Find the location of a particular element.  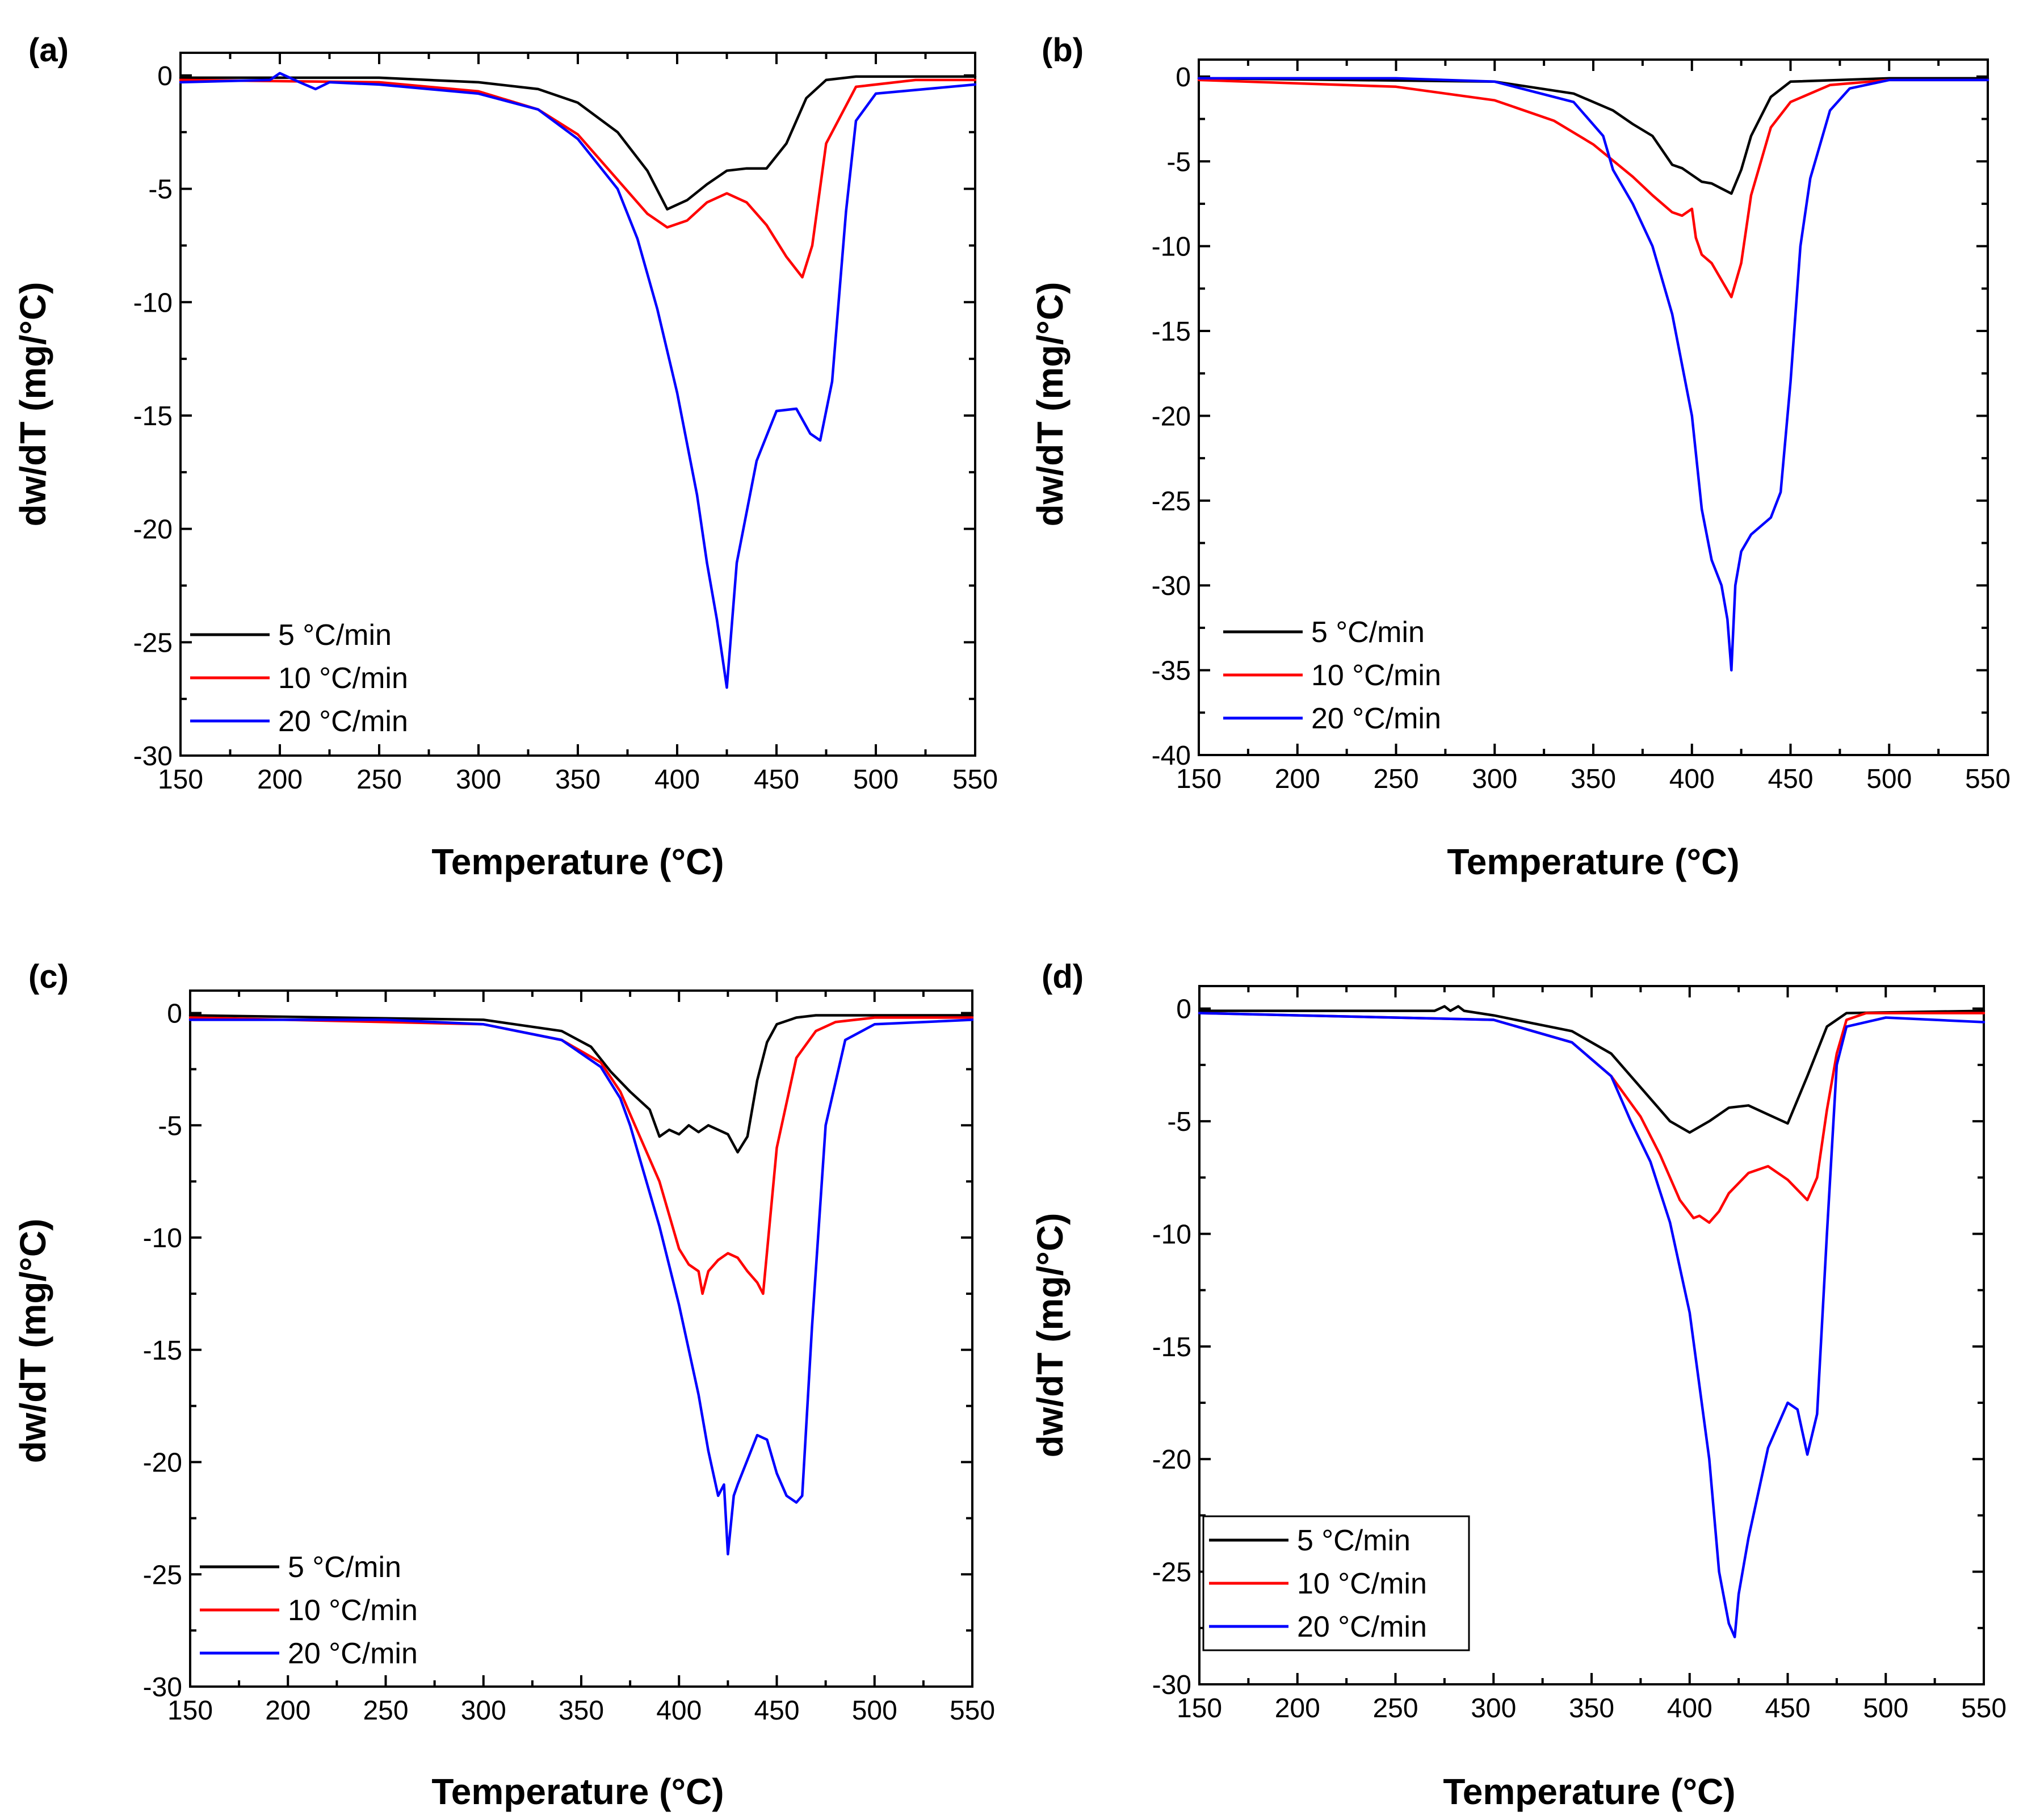

panel-label: (d) is located at coordinates (1063, 976).